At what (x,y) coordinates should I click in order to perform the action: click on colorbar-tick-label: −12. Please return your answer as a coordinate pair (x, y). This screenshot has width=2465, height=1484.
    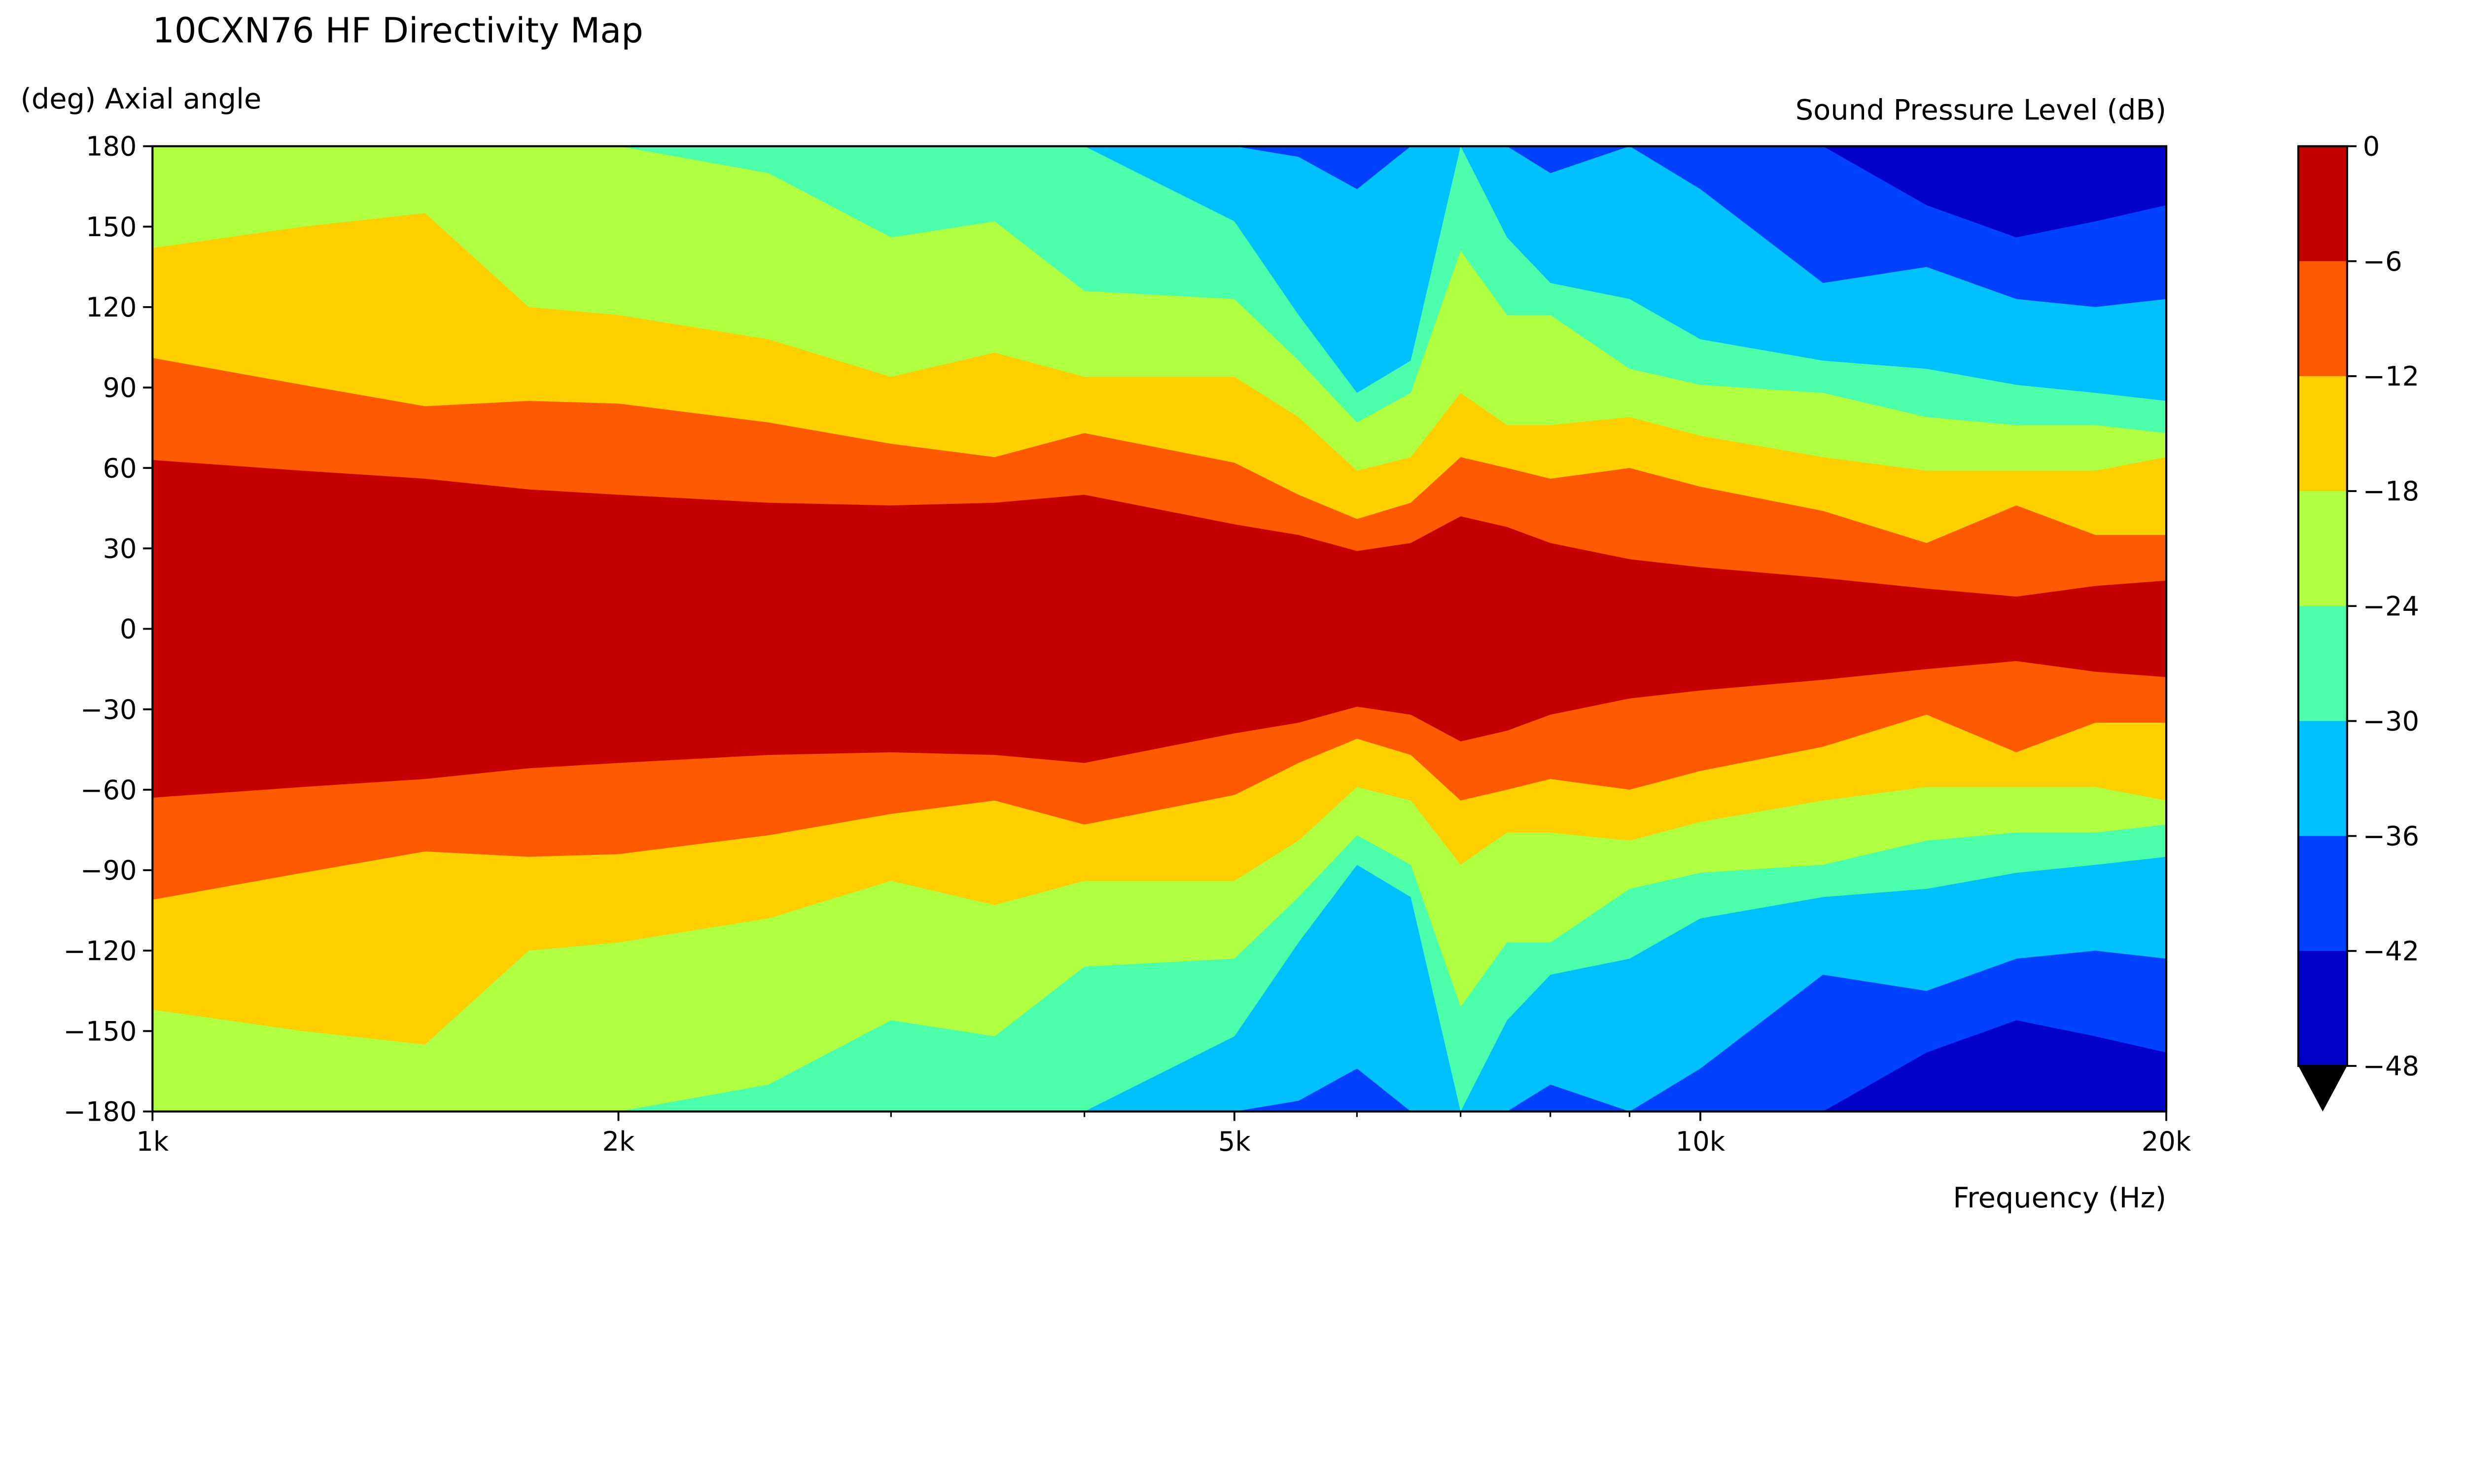
    Looking at the image, I should click on (2391, 376).